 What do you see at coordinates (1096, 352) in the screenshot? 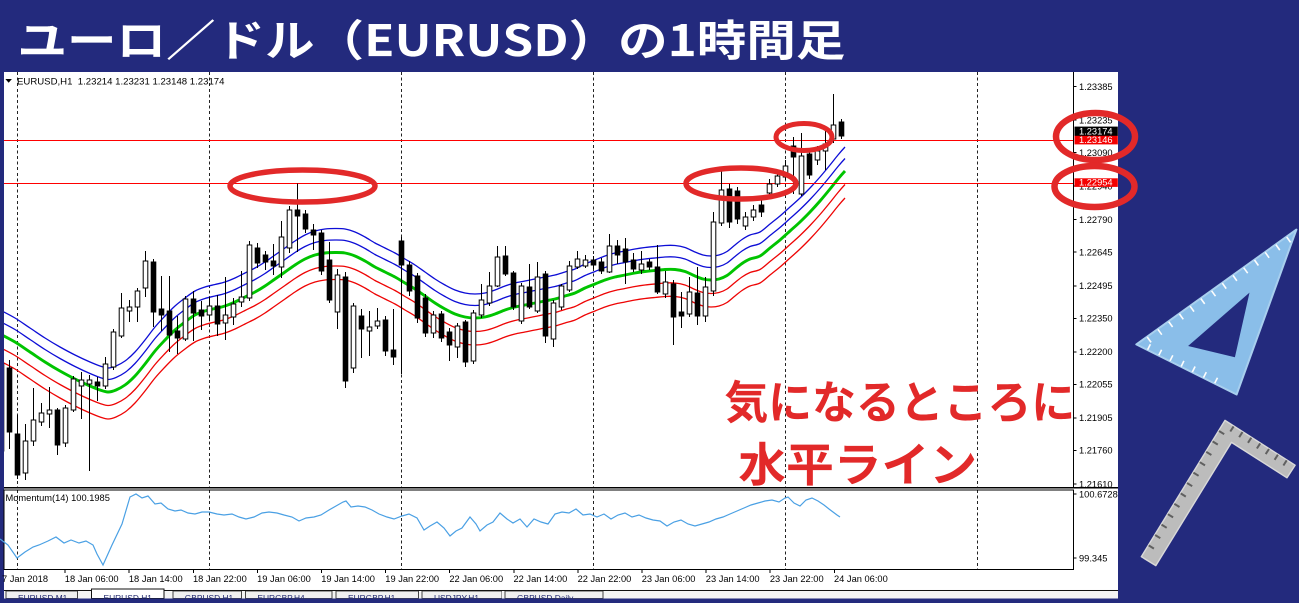
I see `svg-text: 1.22200` at bounding box center [1096, 352].